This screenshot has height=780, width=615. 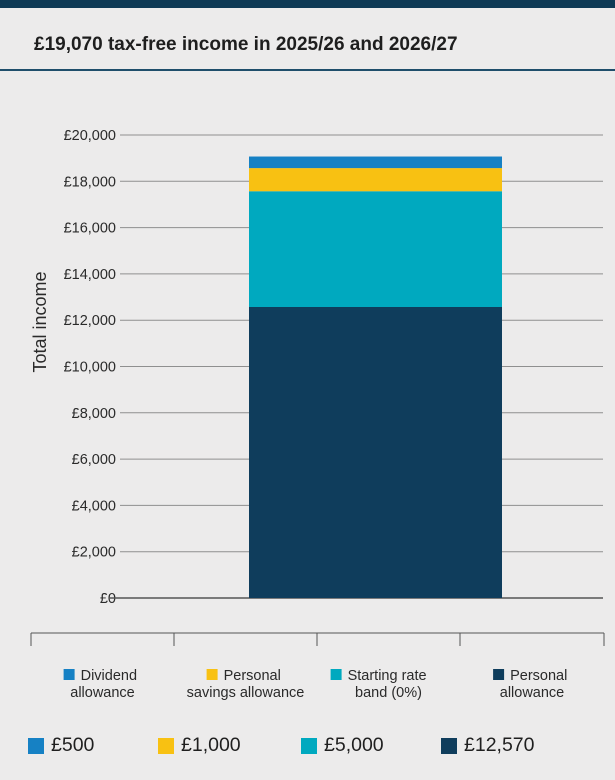 What do you see at coordinates (307, 70) in the screenshot?
I see `title-divider` at bounding box center [307, 70].